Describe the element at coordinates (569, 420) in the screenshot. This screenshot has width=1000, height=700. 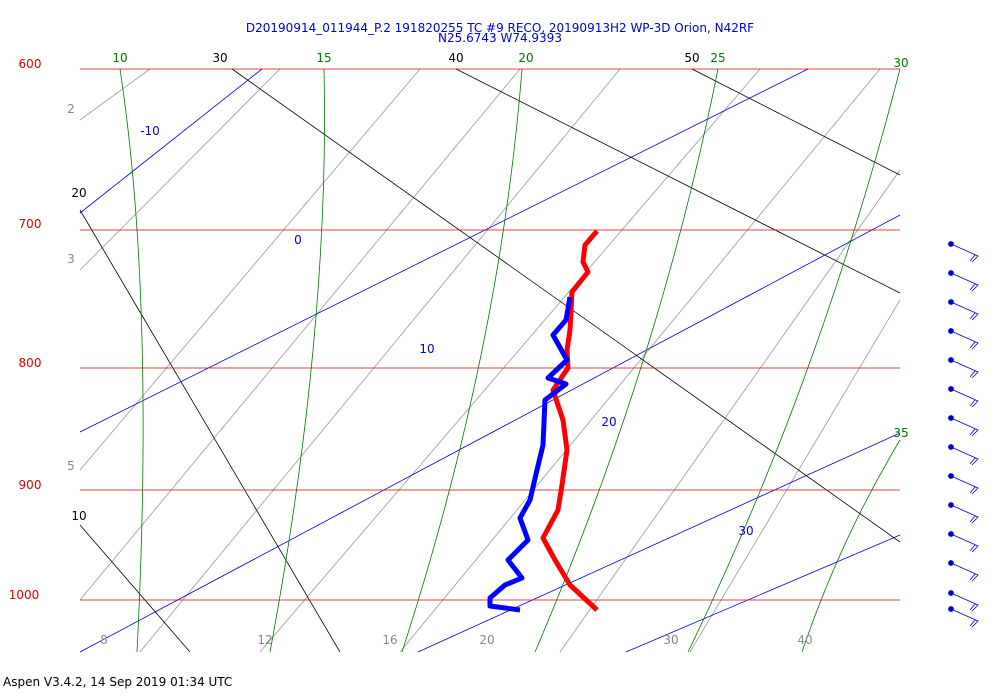
I see `temperature-profile` at that location.